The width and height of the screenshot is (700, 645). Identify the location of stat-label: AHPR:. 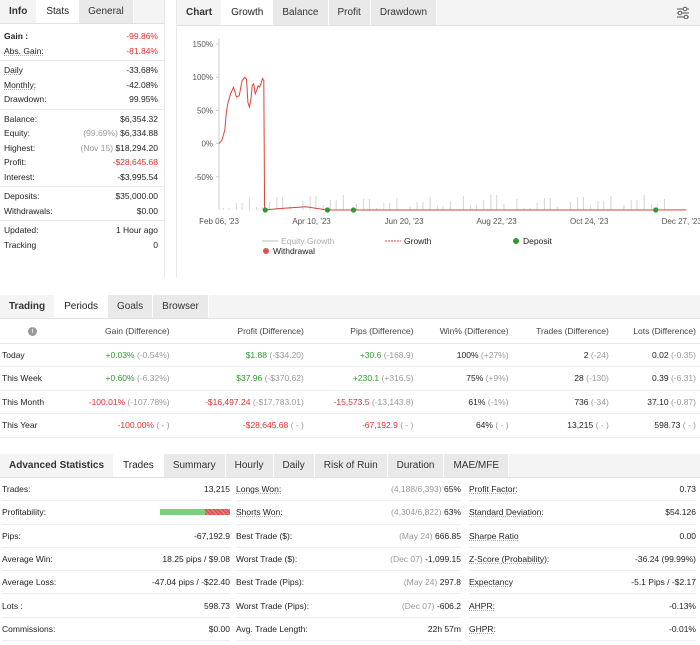
(482, 605).